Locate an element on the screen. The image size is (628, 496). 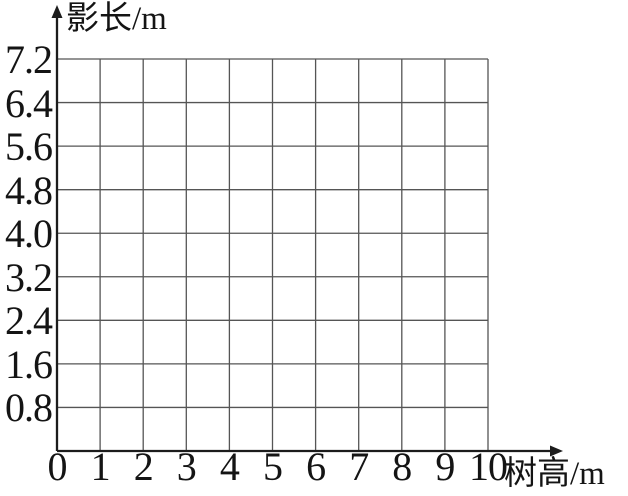
y-axis-label: 影长/m is located at coordinates (116, 19).